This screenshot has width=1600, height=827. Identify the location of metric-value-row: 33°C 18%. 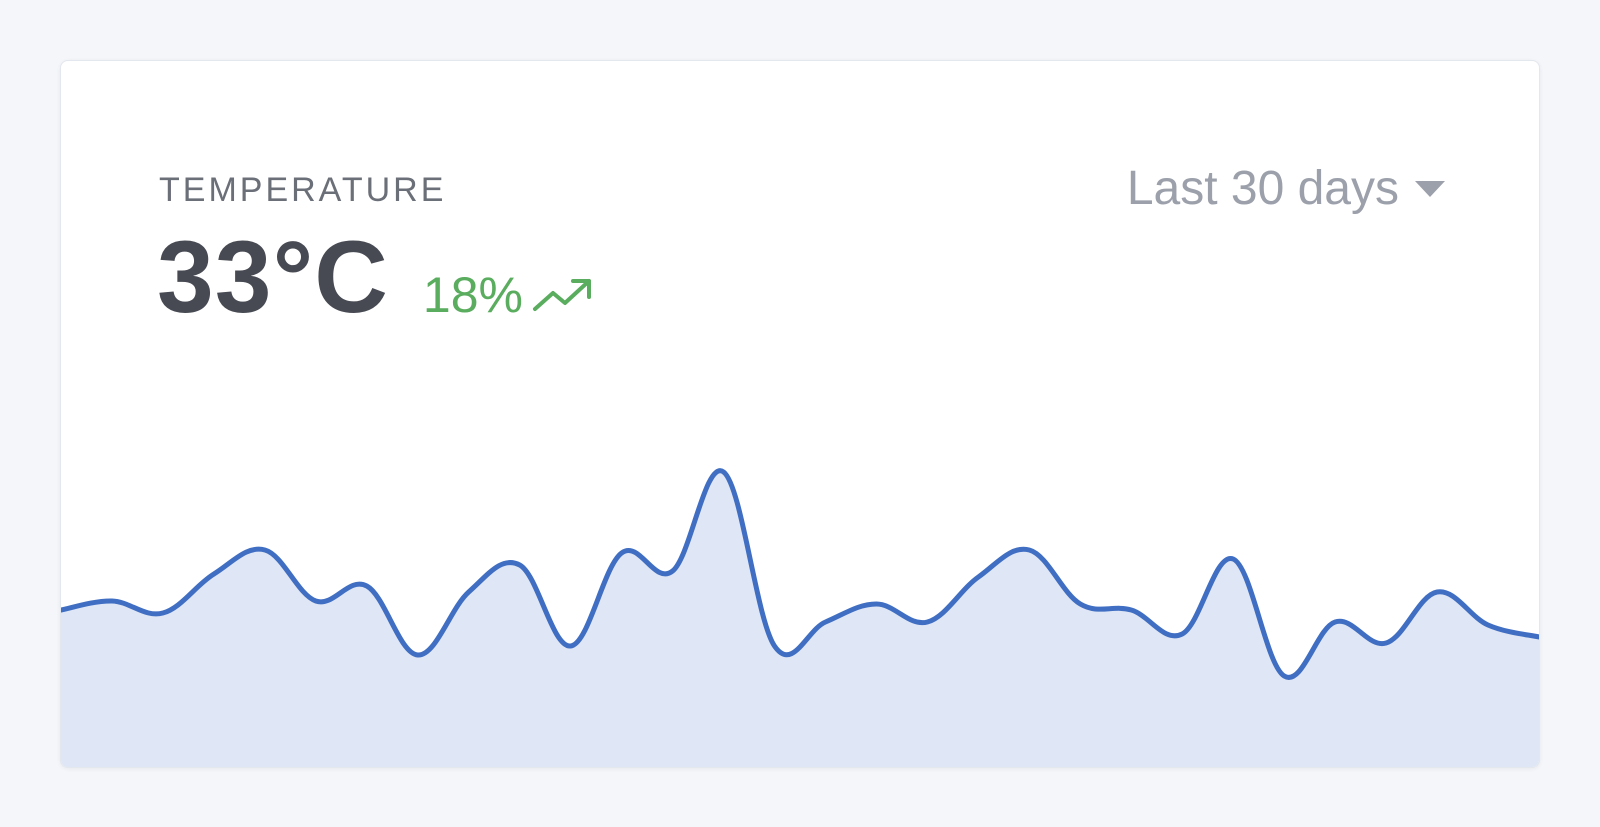
(377, 277).